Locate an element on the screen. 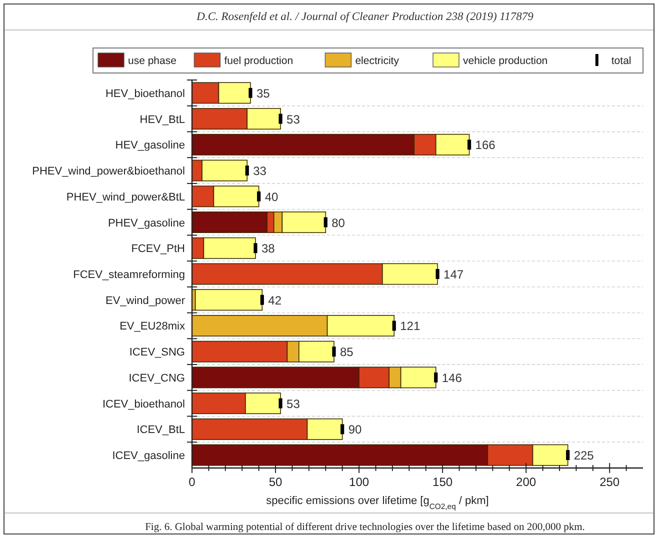 Image resolution: width=658 pixels, height=538 pixels. total-label: 42 is located at coordinates (275, 300).